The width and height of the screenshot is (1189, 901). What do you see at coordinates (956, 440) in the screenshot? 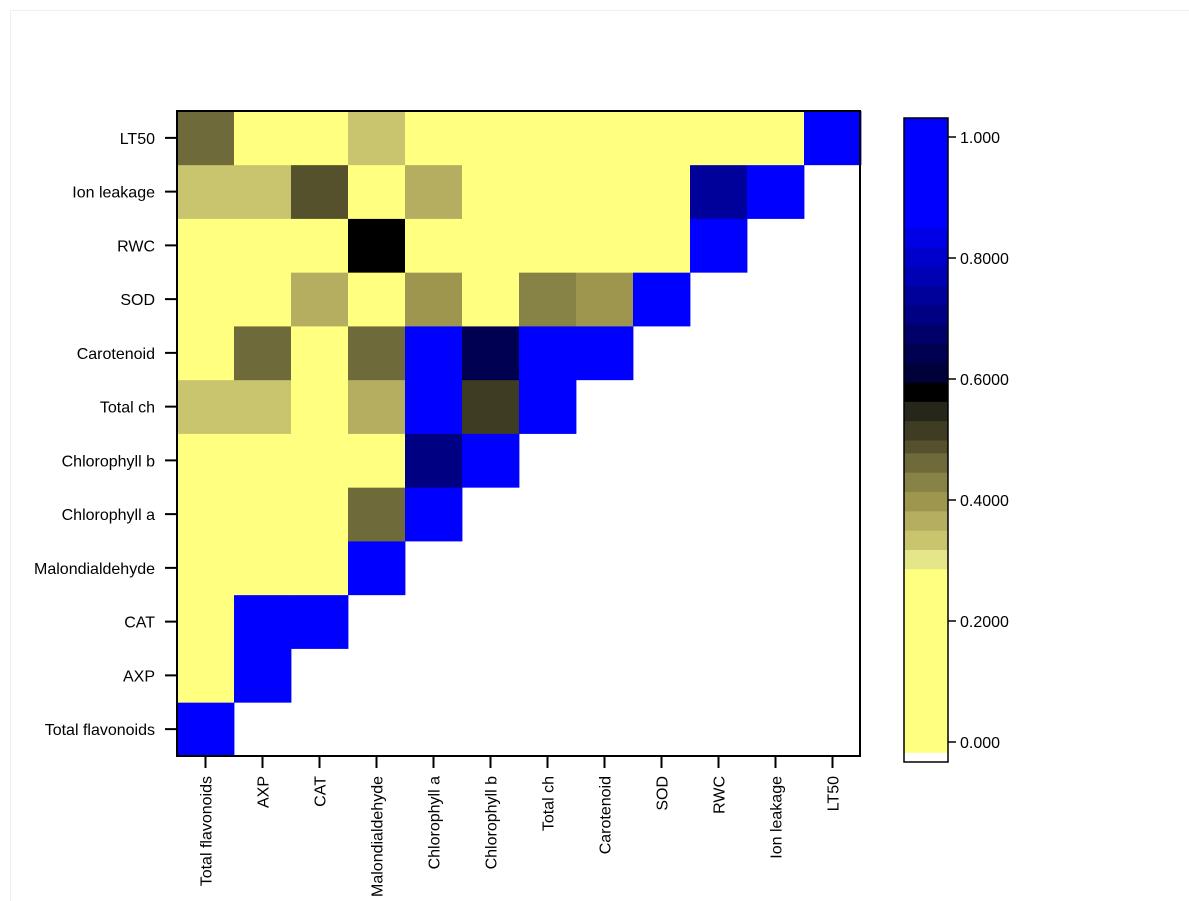
I see `colorbar: 1.000 0.8000 0.6000 0.4000 0.2000 0.000` at bounding box center [956, 440].